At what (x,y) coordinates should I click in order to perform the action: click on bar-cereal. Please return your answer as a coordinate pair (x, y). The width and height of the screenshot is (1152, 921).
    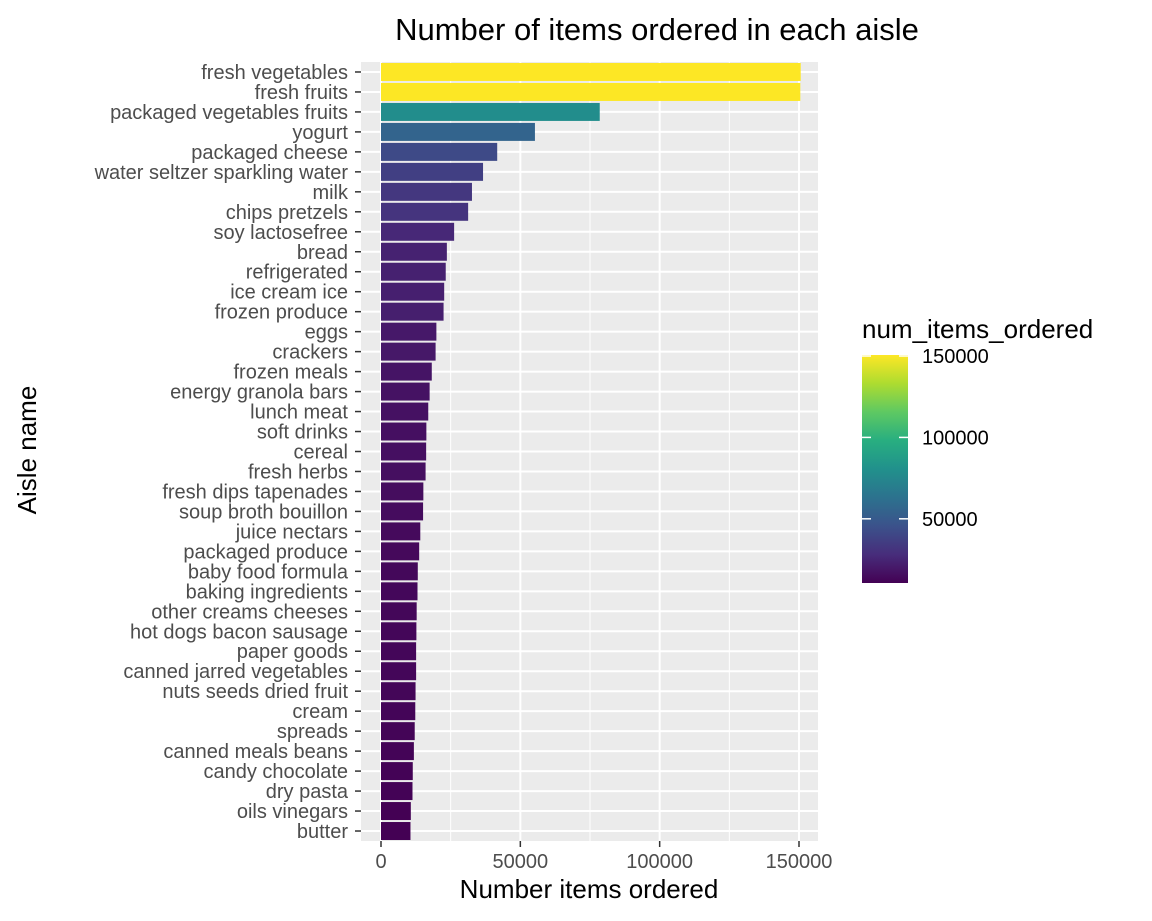
    Looking at the image, I should click on (404, 451).